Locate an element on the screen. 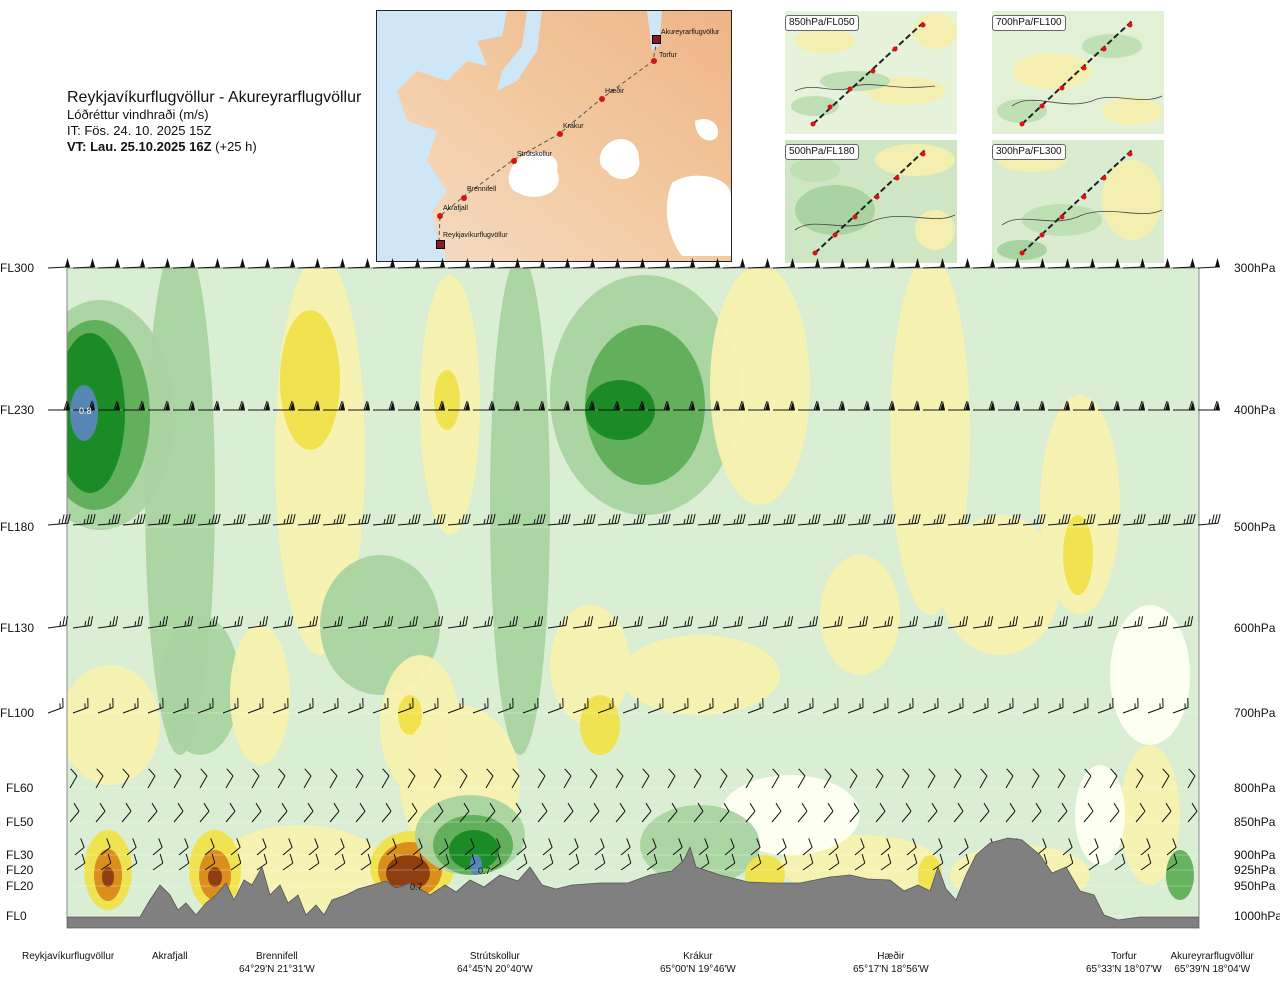 The image size is (1280, 986). value-annotation: 0.8 is located at coordinates (85, 411).